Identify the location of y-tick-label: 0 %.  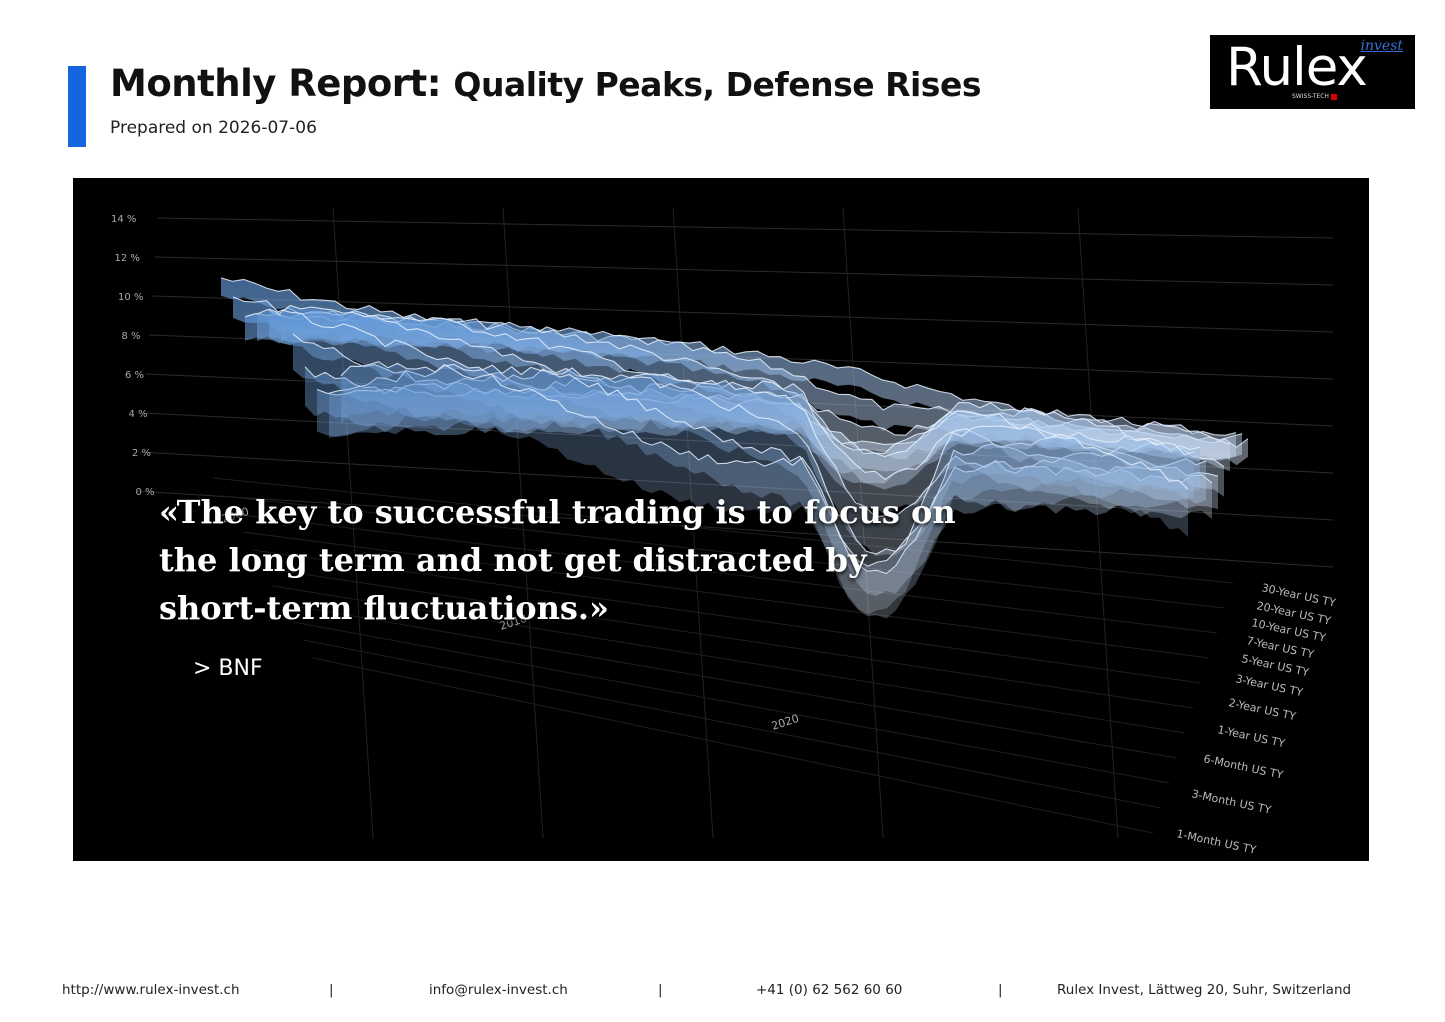
(145, 492).